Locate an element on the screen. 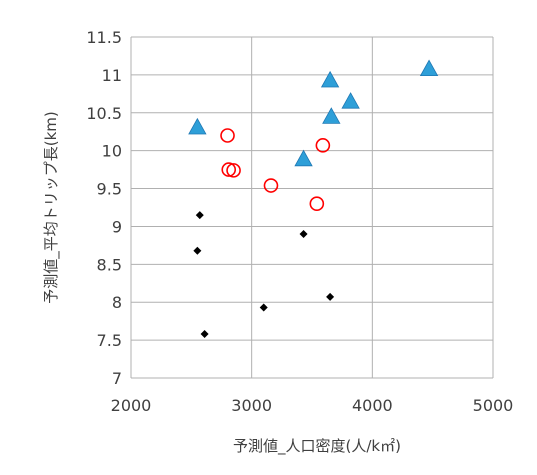 Image resolution: width=537 pixels, height=475 pixels. y-tick-label: 8.5 is located at coordinates (109, 264).